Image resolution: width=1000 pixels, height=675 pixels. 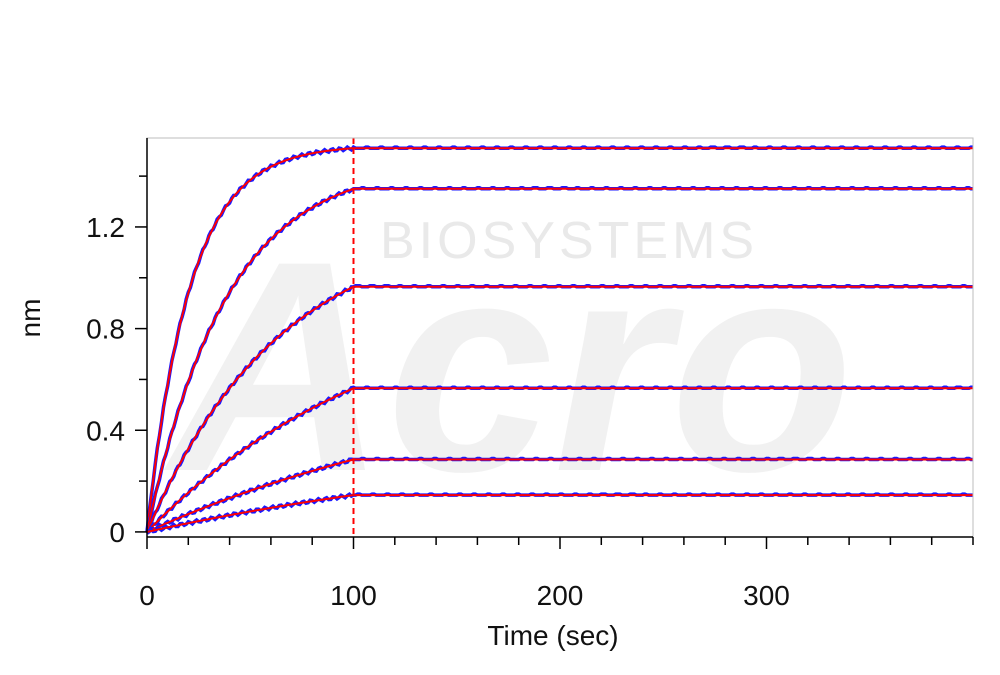 What do you see at coordinates (105, 227) in the screenshot?
I see `y-tick-label: 1.2` at bounding box center [105, 227].